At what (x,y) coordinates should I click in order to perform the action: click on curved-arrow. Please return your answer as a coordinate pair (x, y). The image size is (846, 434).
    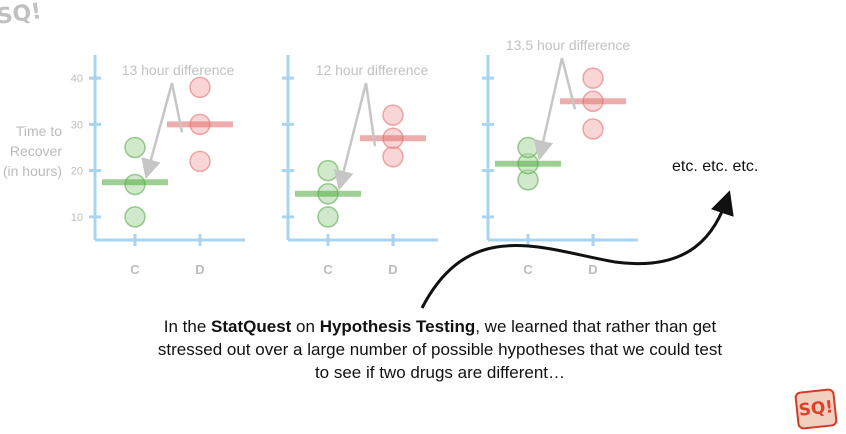
    Looking at the image, I should click on (577, 249).